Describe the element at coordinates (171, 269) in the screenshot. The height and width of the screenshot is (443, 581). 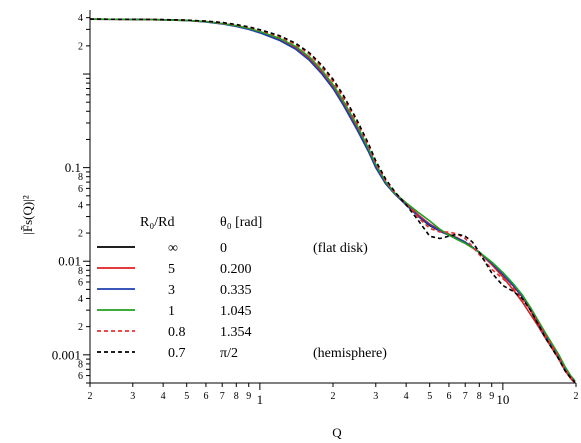
I see `legend-ratio-2: 5` at that location.